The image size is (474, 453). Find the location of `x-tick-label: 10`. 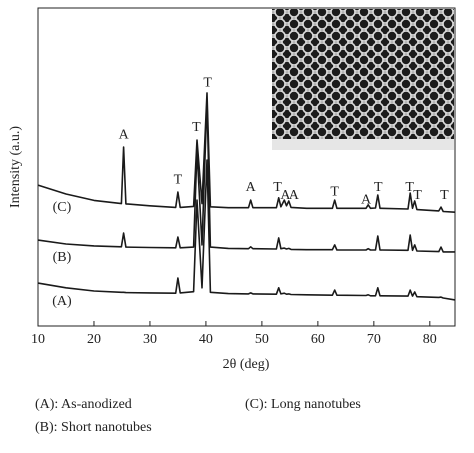

x-tick-label: 10 is located at coordinates (38, 339).